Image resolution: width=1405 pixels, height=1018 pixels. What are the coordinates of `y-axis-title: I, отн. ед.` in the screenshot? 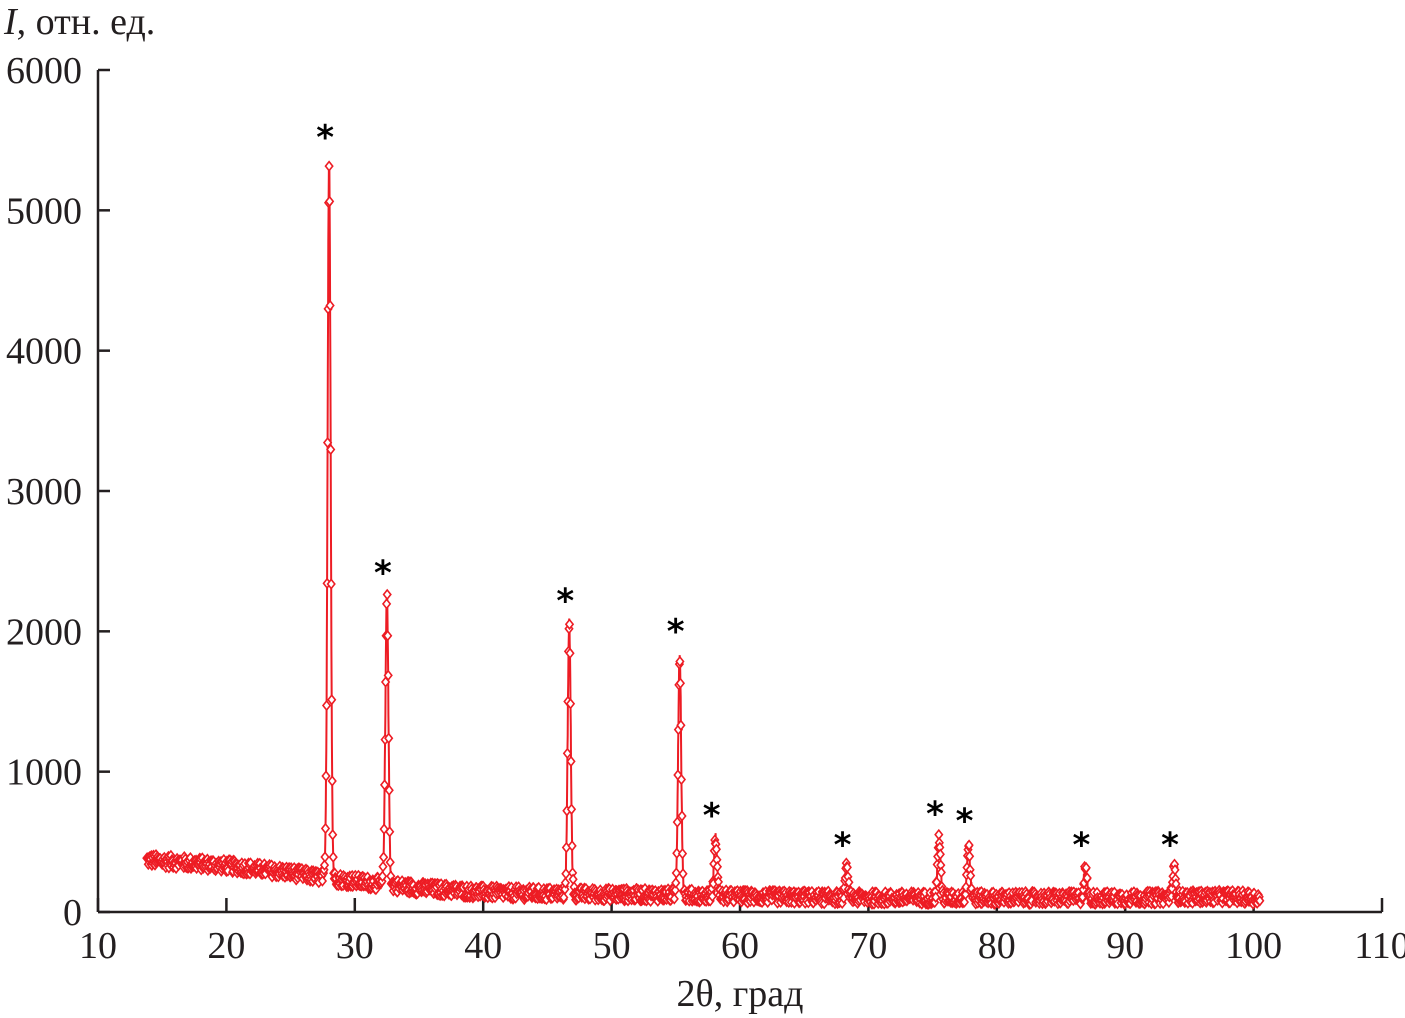 It's located at (79, 22).